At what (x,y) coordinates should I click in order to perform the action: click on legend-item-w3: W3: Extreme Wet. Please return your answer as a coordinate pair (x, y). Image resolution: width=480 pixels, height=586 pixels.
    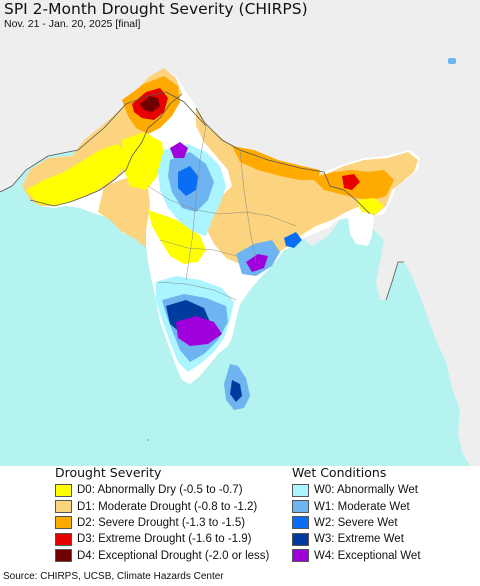
    Looking at the image, I should click on (356, 539).